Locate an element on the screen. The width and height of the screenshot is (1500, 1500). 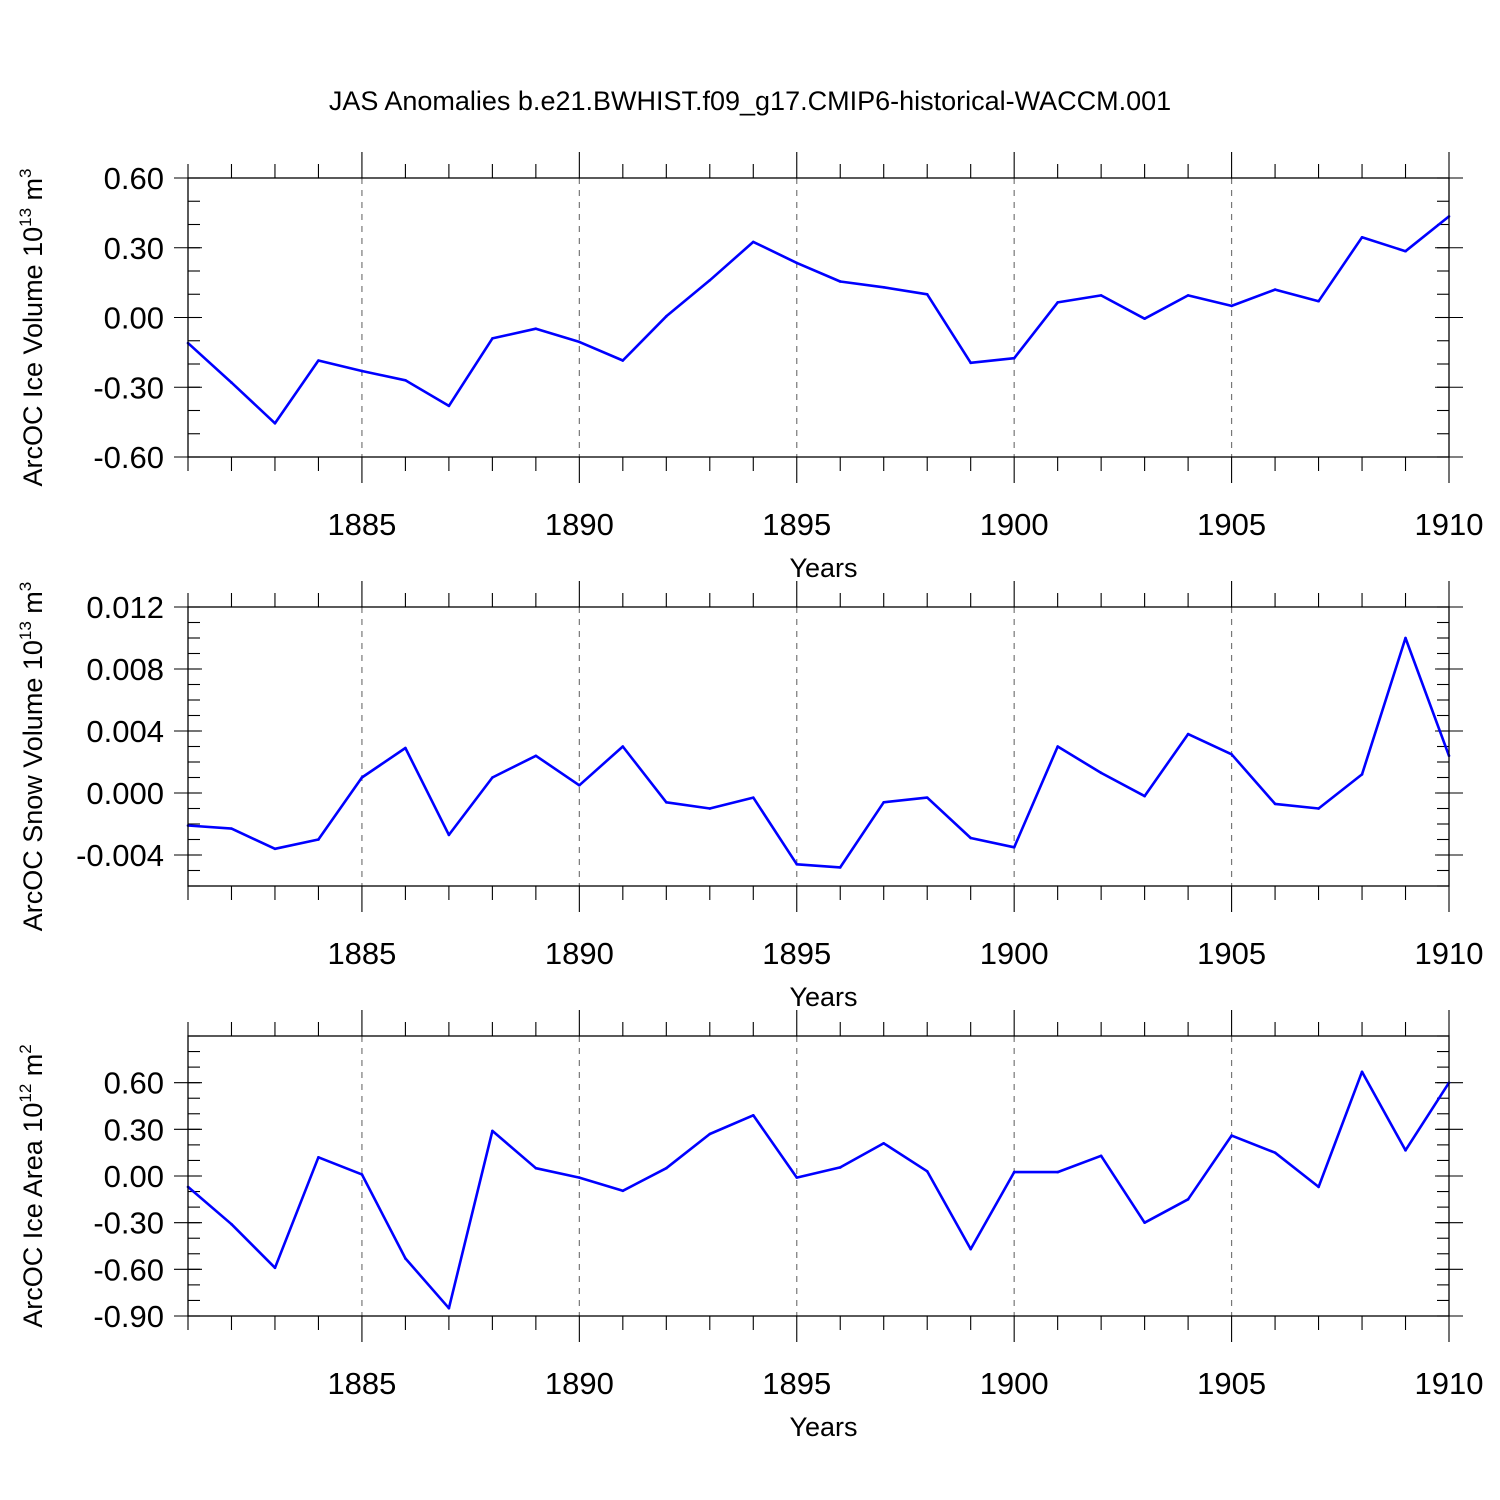
y-axis-label: ArcOC Ice Volume 1013 m3 is located at coordinates (32, 327).